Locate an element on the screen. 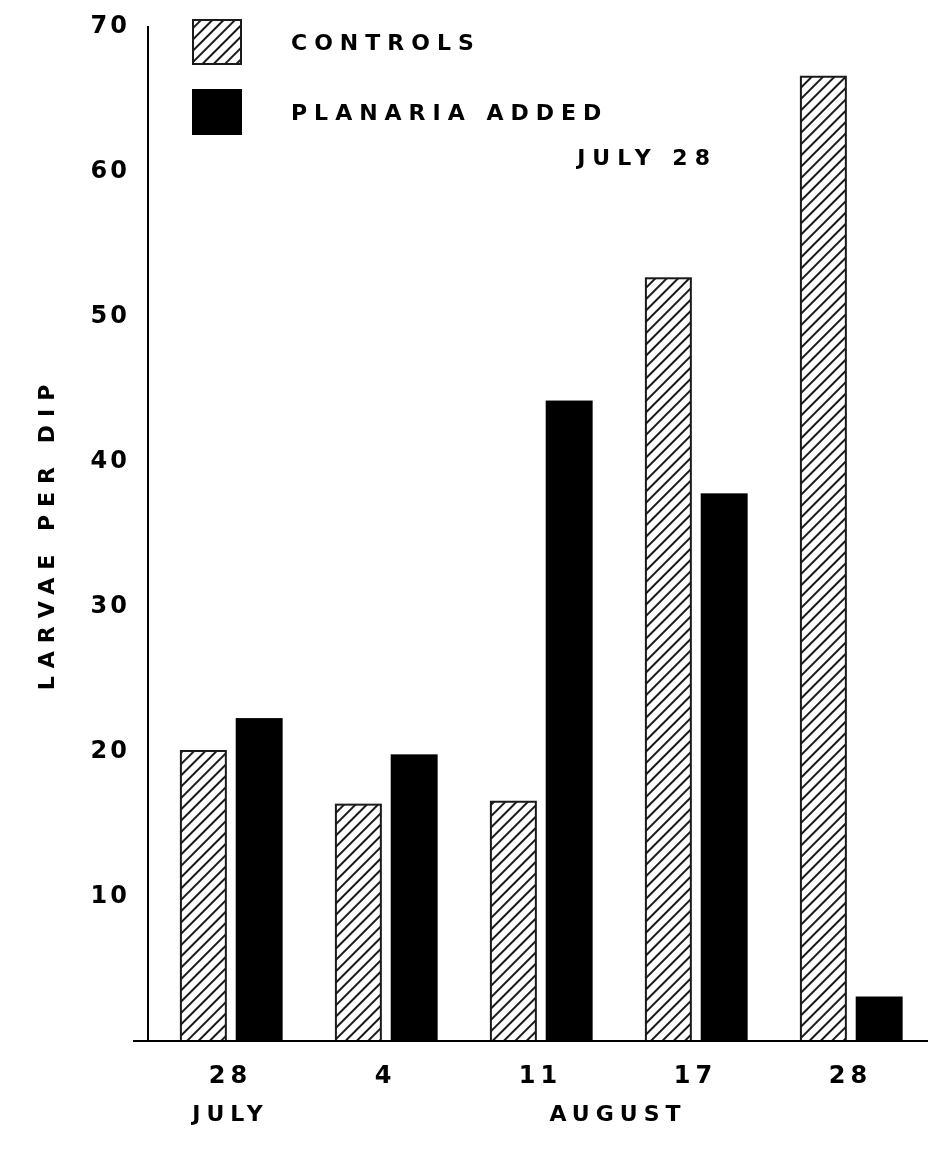  y-axis-title: LARVAE PER DIP is located at coordinates (46, 533).